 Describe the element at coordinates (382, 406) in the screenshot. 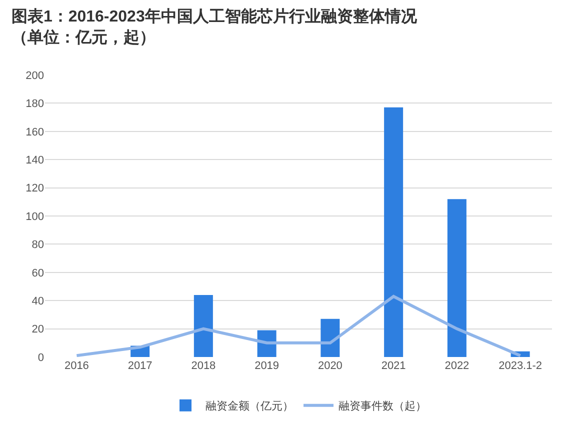

I see `legend-label: 融资事件数（起）` at that location.